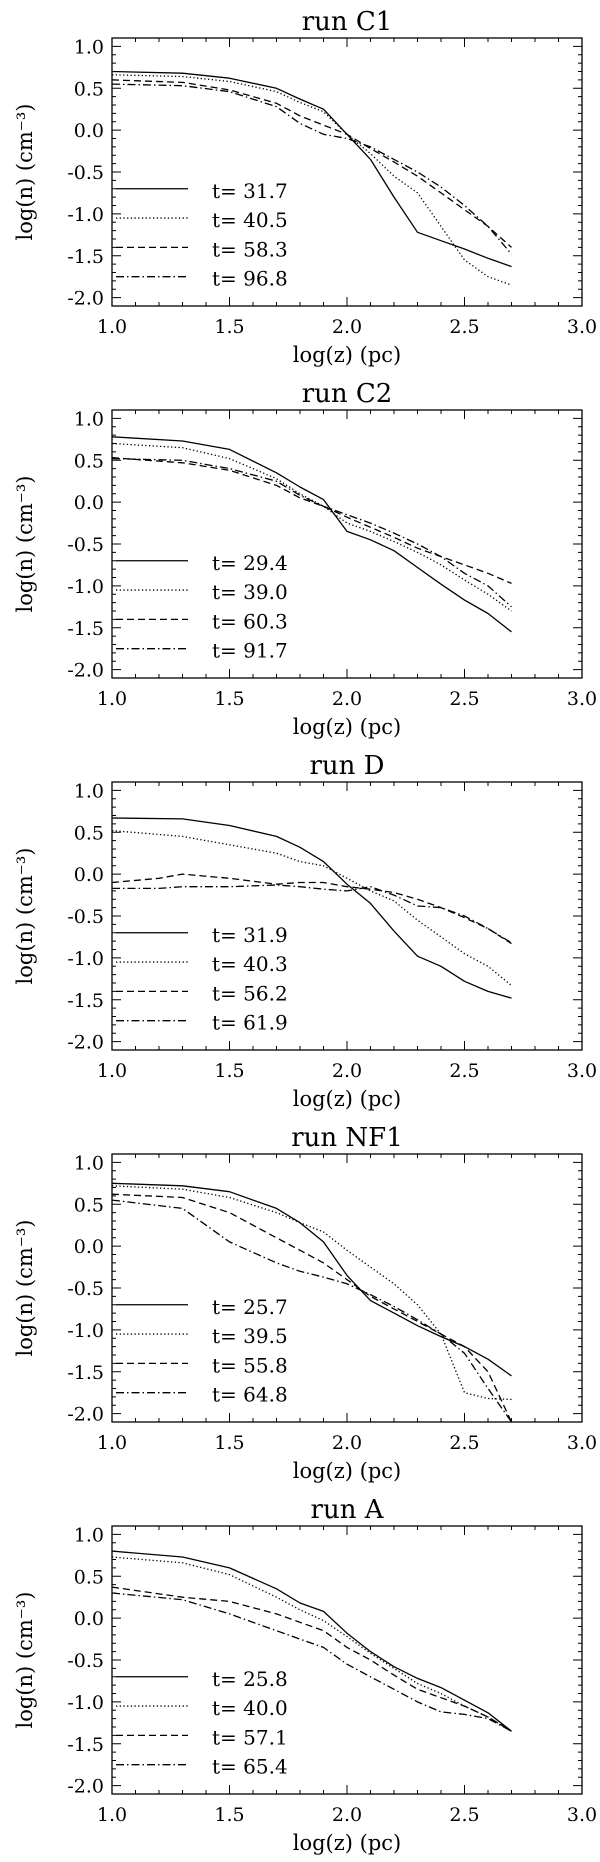 The image size is (600, 1862). Describe the element at coordinates (346, 766) in the screenshot. I see `chart-title: run D` at that location.